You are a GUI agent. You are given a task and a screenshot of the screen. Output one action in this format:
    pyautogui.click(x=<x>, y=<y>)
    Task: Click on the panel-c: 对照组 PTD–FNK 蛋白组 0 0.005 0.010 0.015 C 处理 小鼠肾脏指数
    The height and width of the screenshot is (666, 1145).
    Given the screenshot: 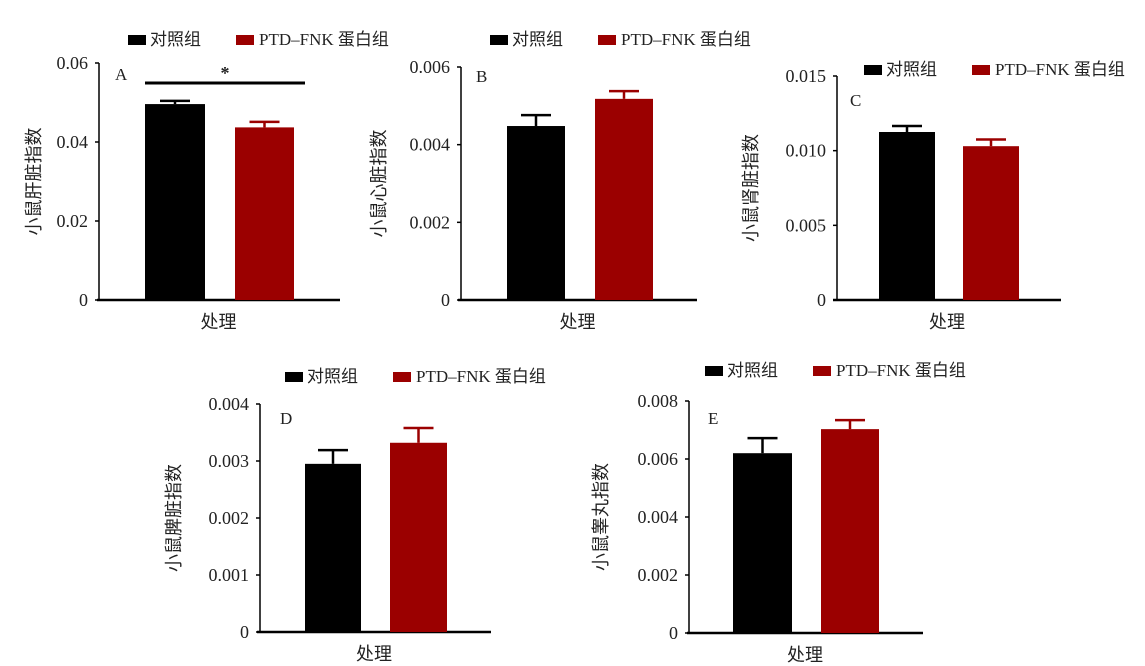 What is the action you would take?
    pyautogui.click(x=933, y=196)
    